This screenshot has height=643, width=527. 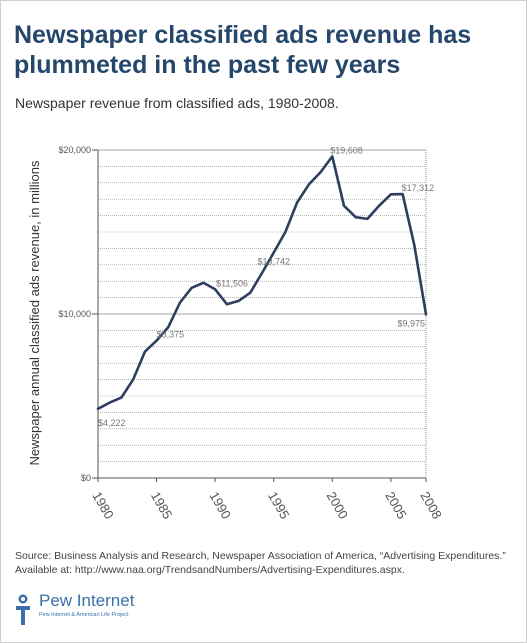 What do you see at coordinates (346, 150) in the screenshot?
I see `data-label: $19,608` at bounding box center [346, 150].